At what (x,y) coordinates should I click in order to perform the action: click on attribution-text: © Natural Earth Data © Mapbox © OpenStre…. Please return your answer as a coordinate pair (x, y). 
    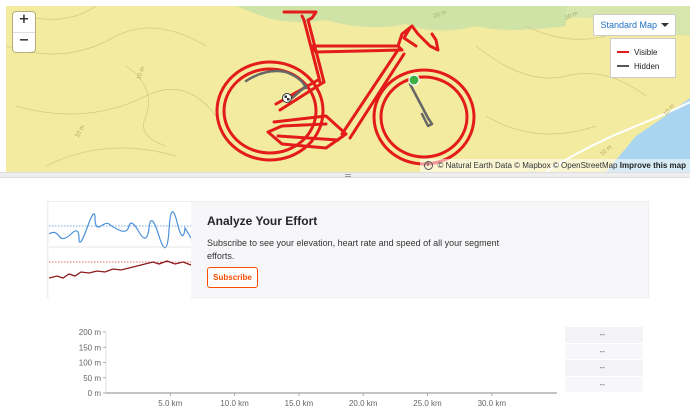
    Looking at the image, I should click on (527, 165).